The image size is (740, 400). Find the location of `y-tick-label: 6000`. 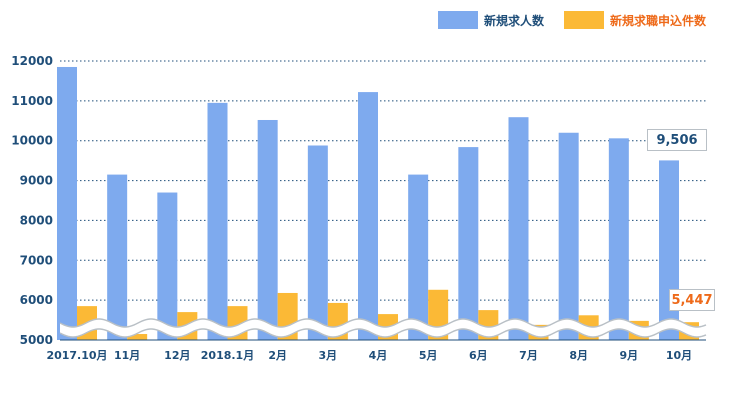

y-tick-label: 6000 is located at coordinates (36, 300).